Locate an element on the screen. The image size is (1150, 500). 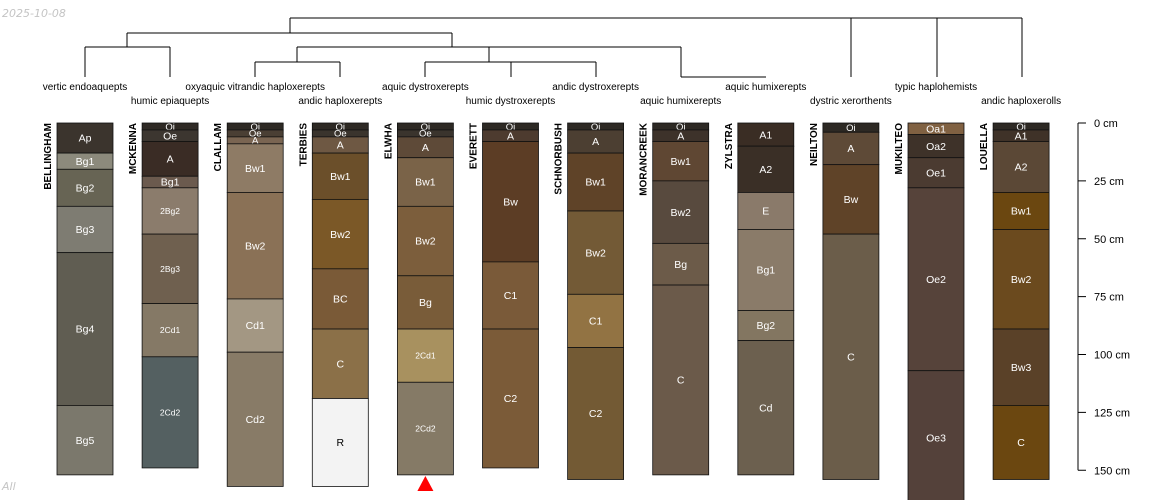
horizon-label: Bg is located at coordinates (425, 303).